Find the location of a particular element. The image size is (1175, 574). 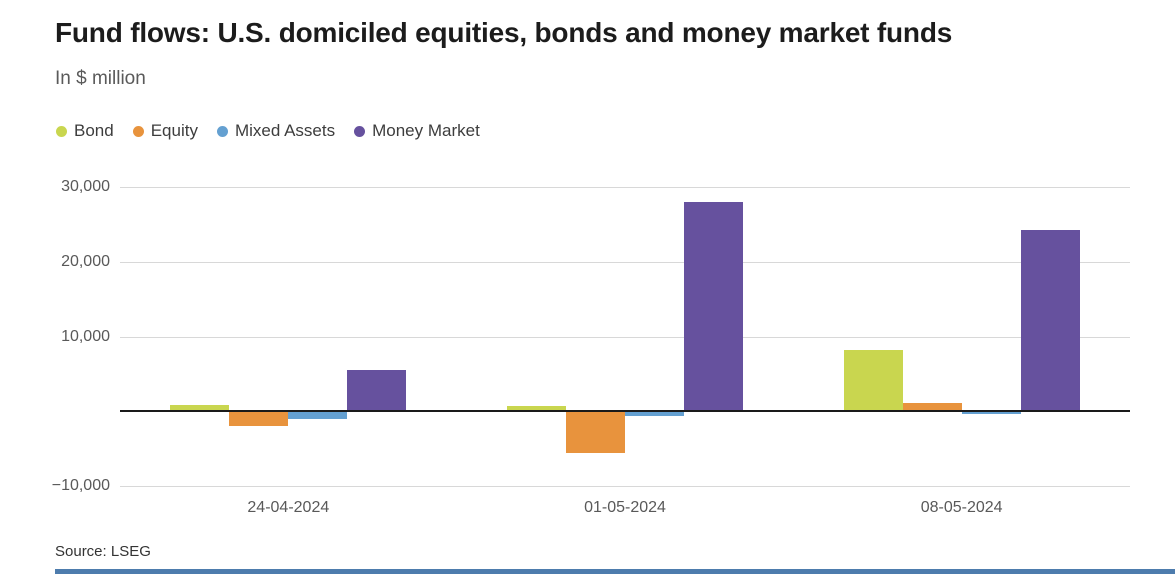

bar-bond-24-04-2024 is located at coordinates (200, 408).